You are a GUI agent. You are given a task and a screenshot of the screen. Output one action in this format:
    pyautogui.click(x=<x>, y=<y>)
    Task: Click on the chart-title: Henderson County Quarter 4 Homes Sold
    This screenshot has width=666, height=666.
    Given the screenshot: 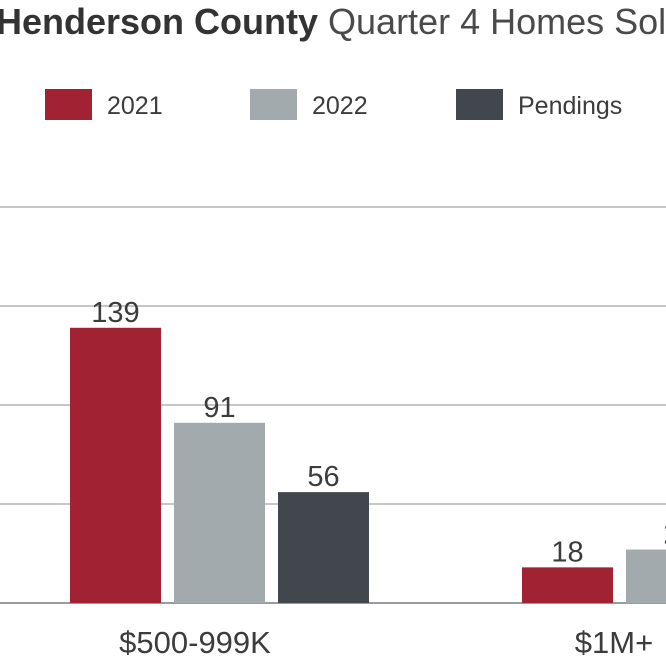 What is the action you would take?
    pyautogui.click(x=333, y=22)
    